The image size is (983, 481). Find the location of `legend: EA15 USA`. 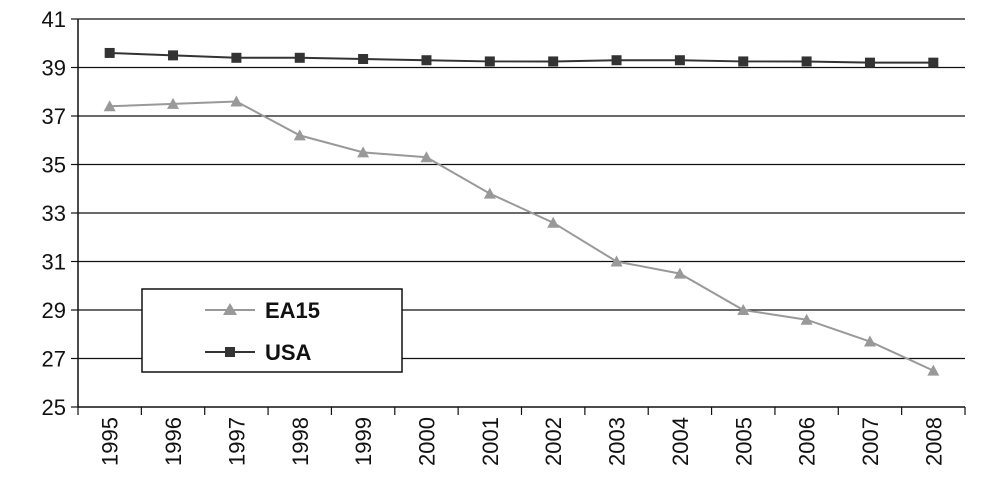

legend: EA15 USA is located at coordinates (272, 330).